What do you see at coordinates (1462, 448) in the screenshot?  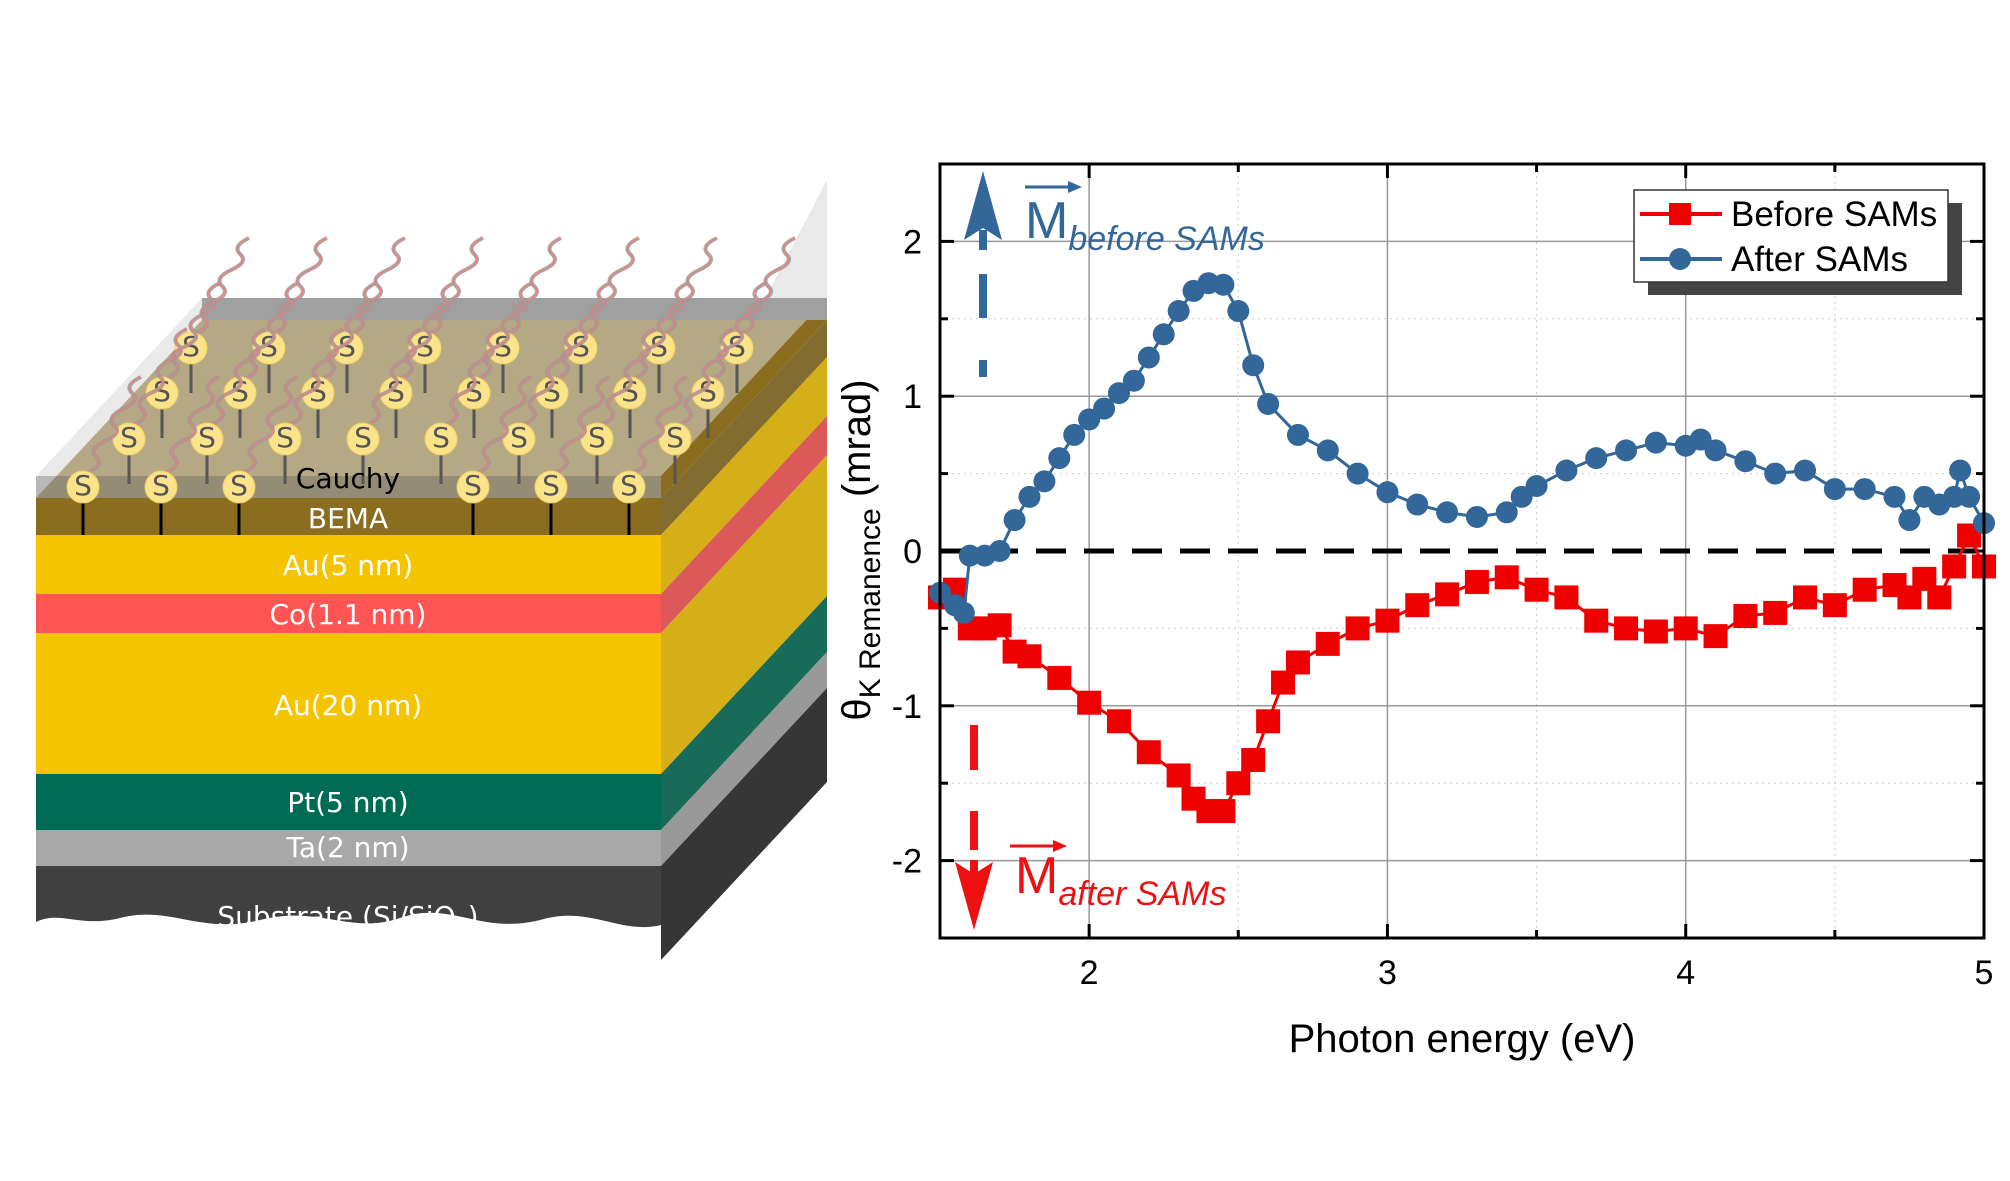 I see `series-line-after` at bounding box center [1462, 448].